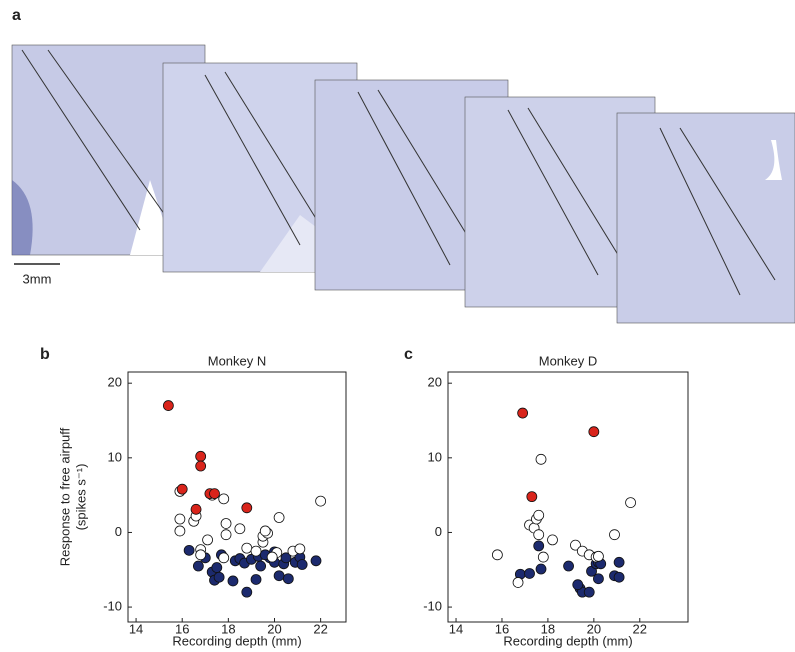  I want to click on chart-title: Monkey N, so click(237, 360).